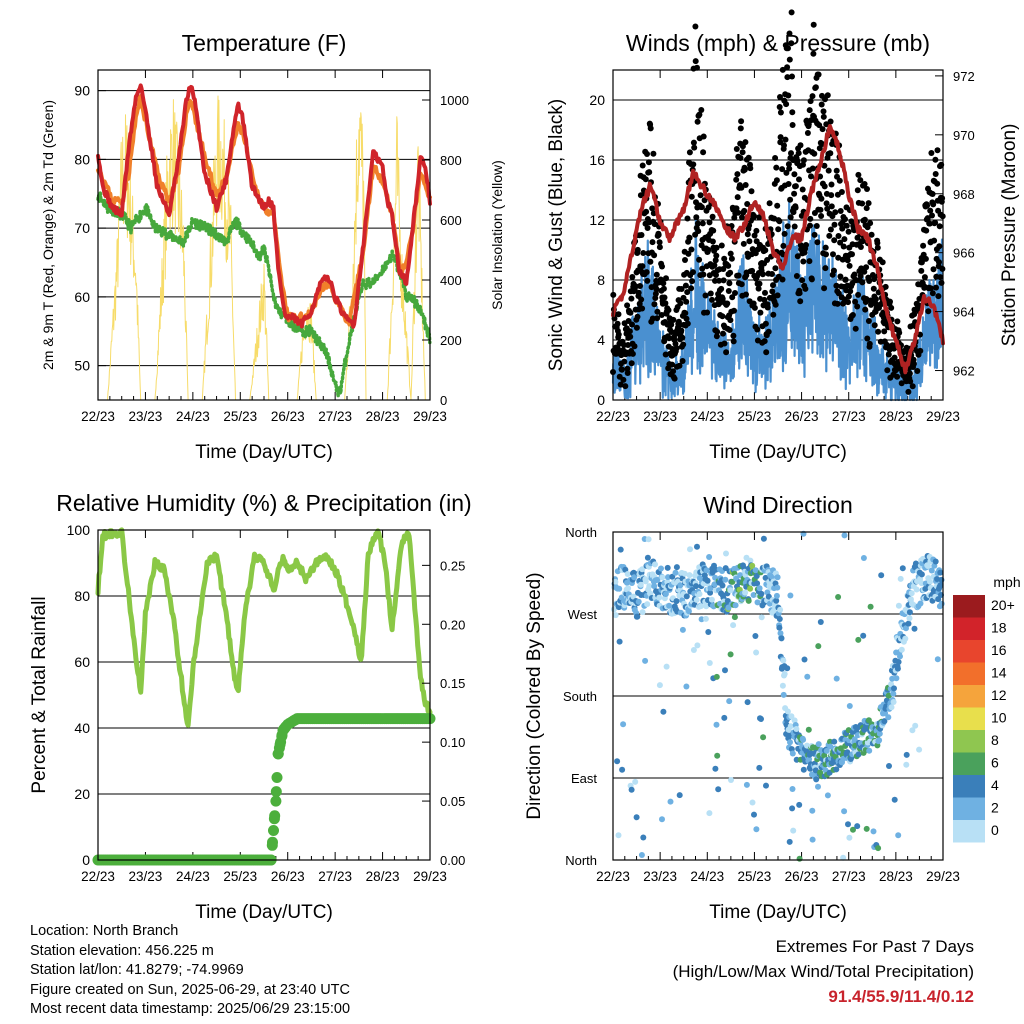  I want to click on chart-title: Temperature (F), so click(264, 43).